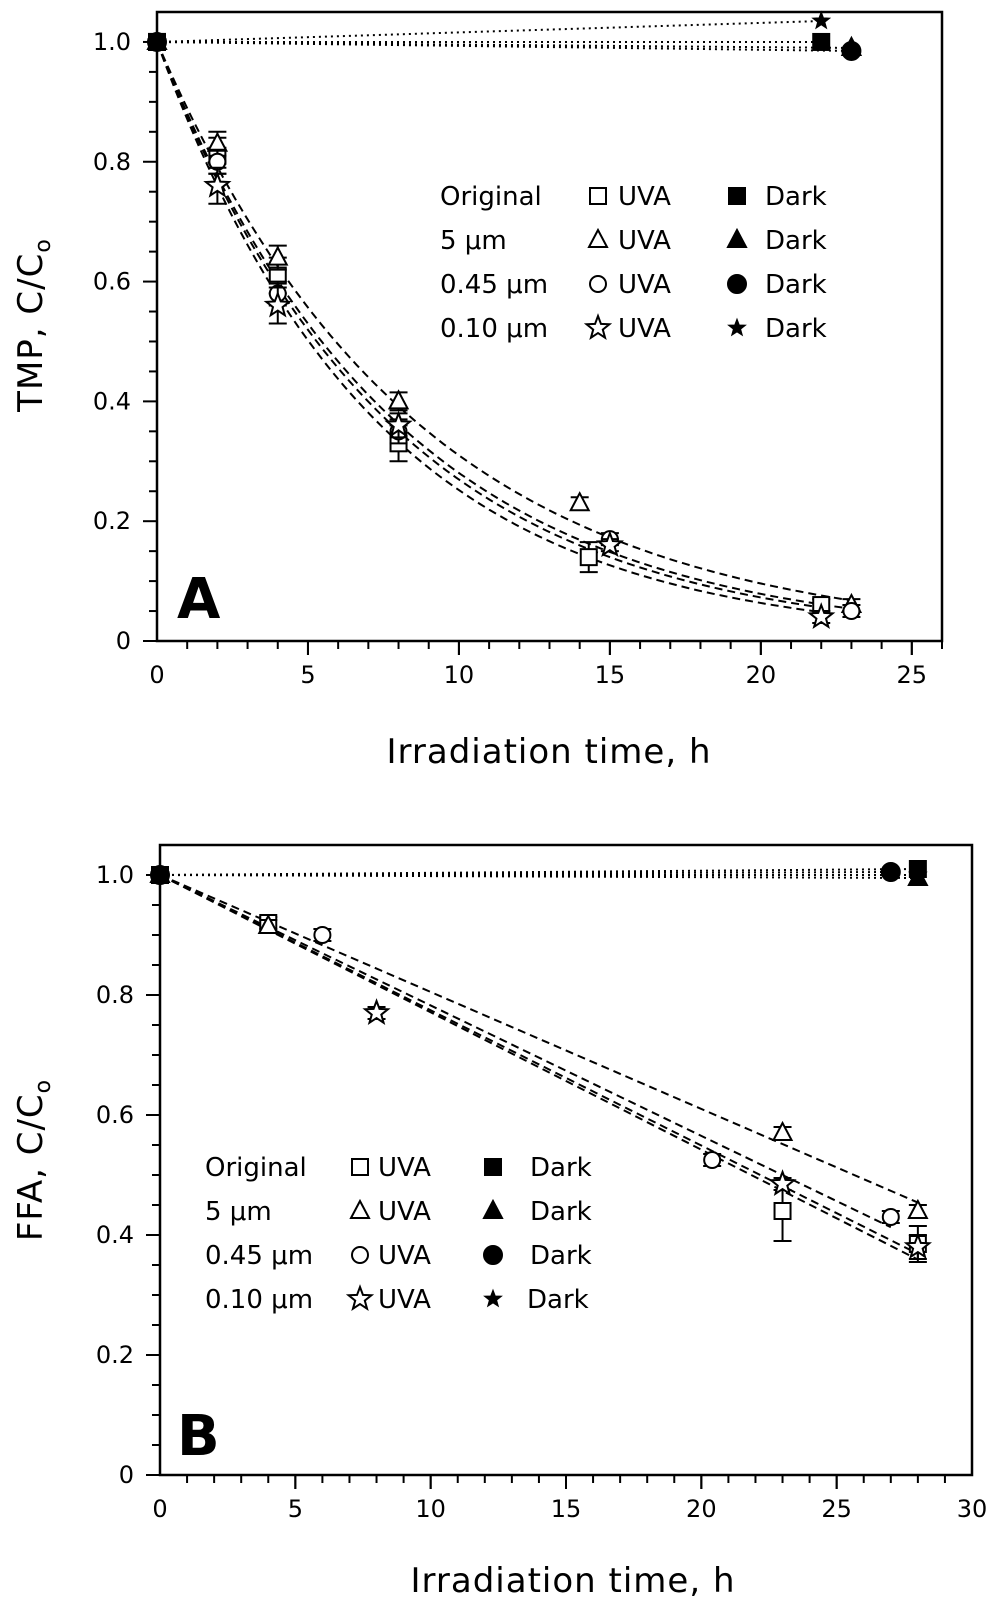 This screenshot has width=1000, height=1603. Describe the element at coordinates (33, 325) in the screenshot. I see `y-axis-title: TMP, C/Co` at that location.